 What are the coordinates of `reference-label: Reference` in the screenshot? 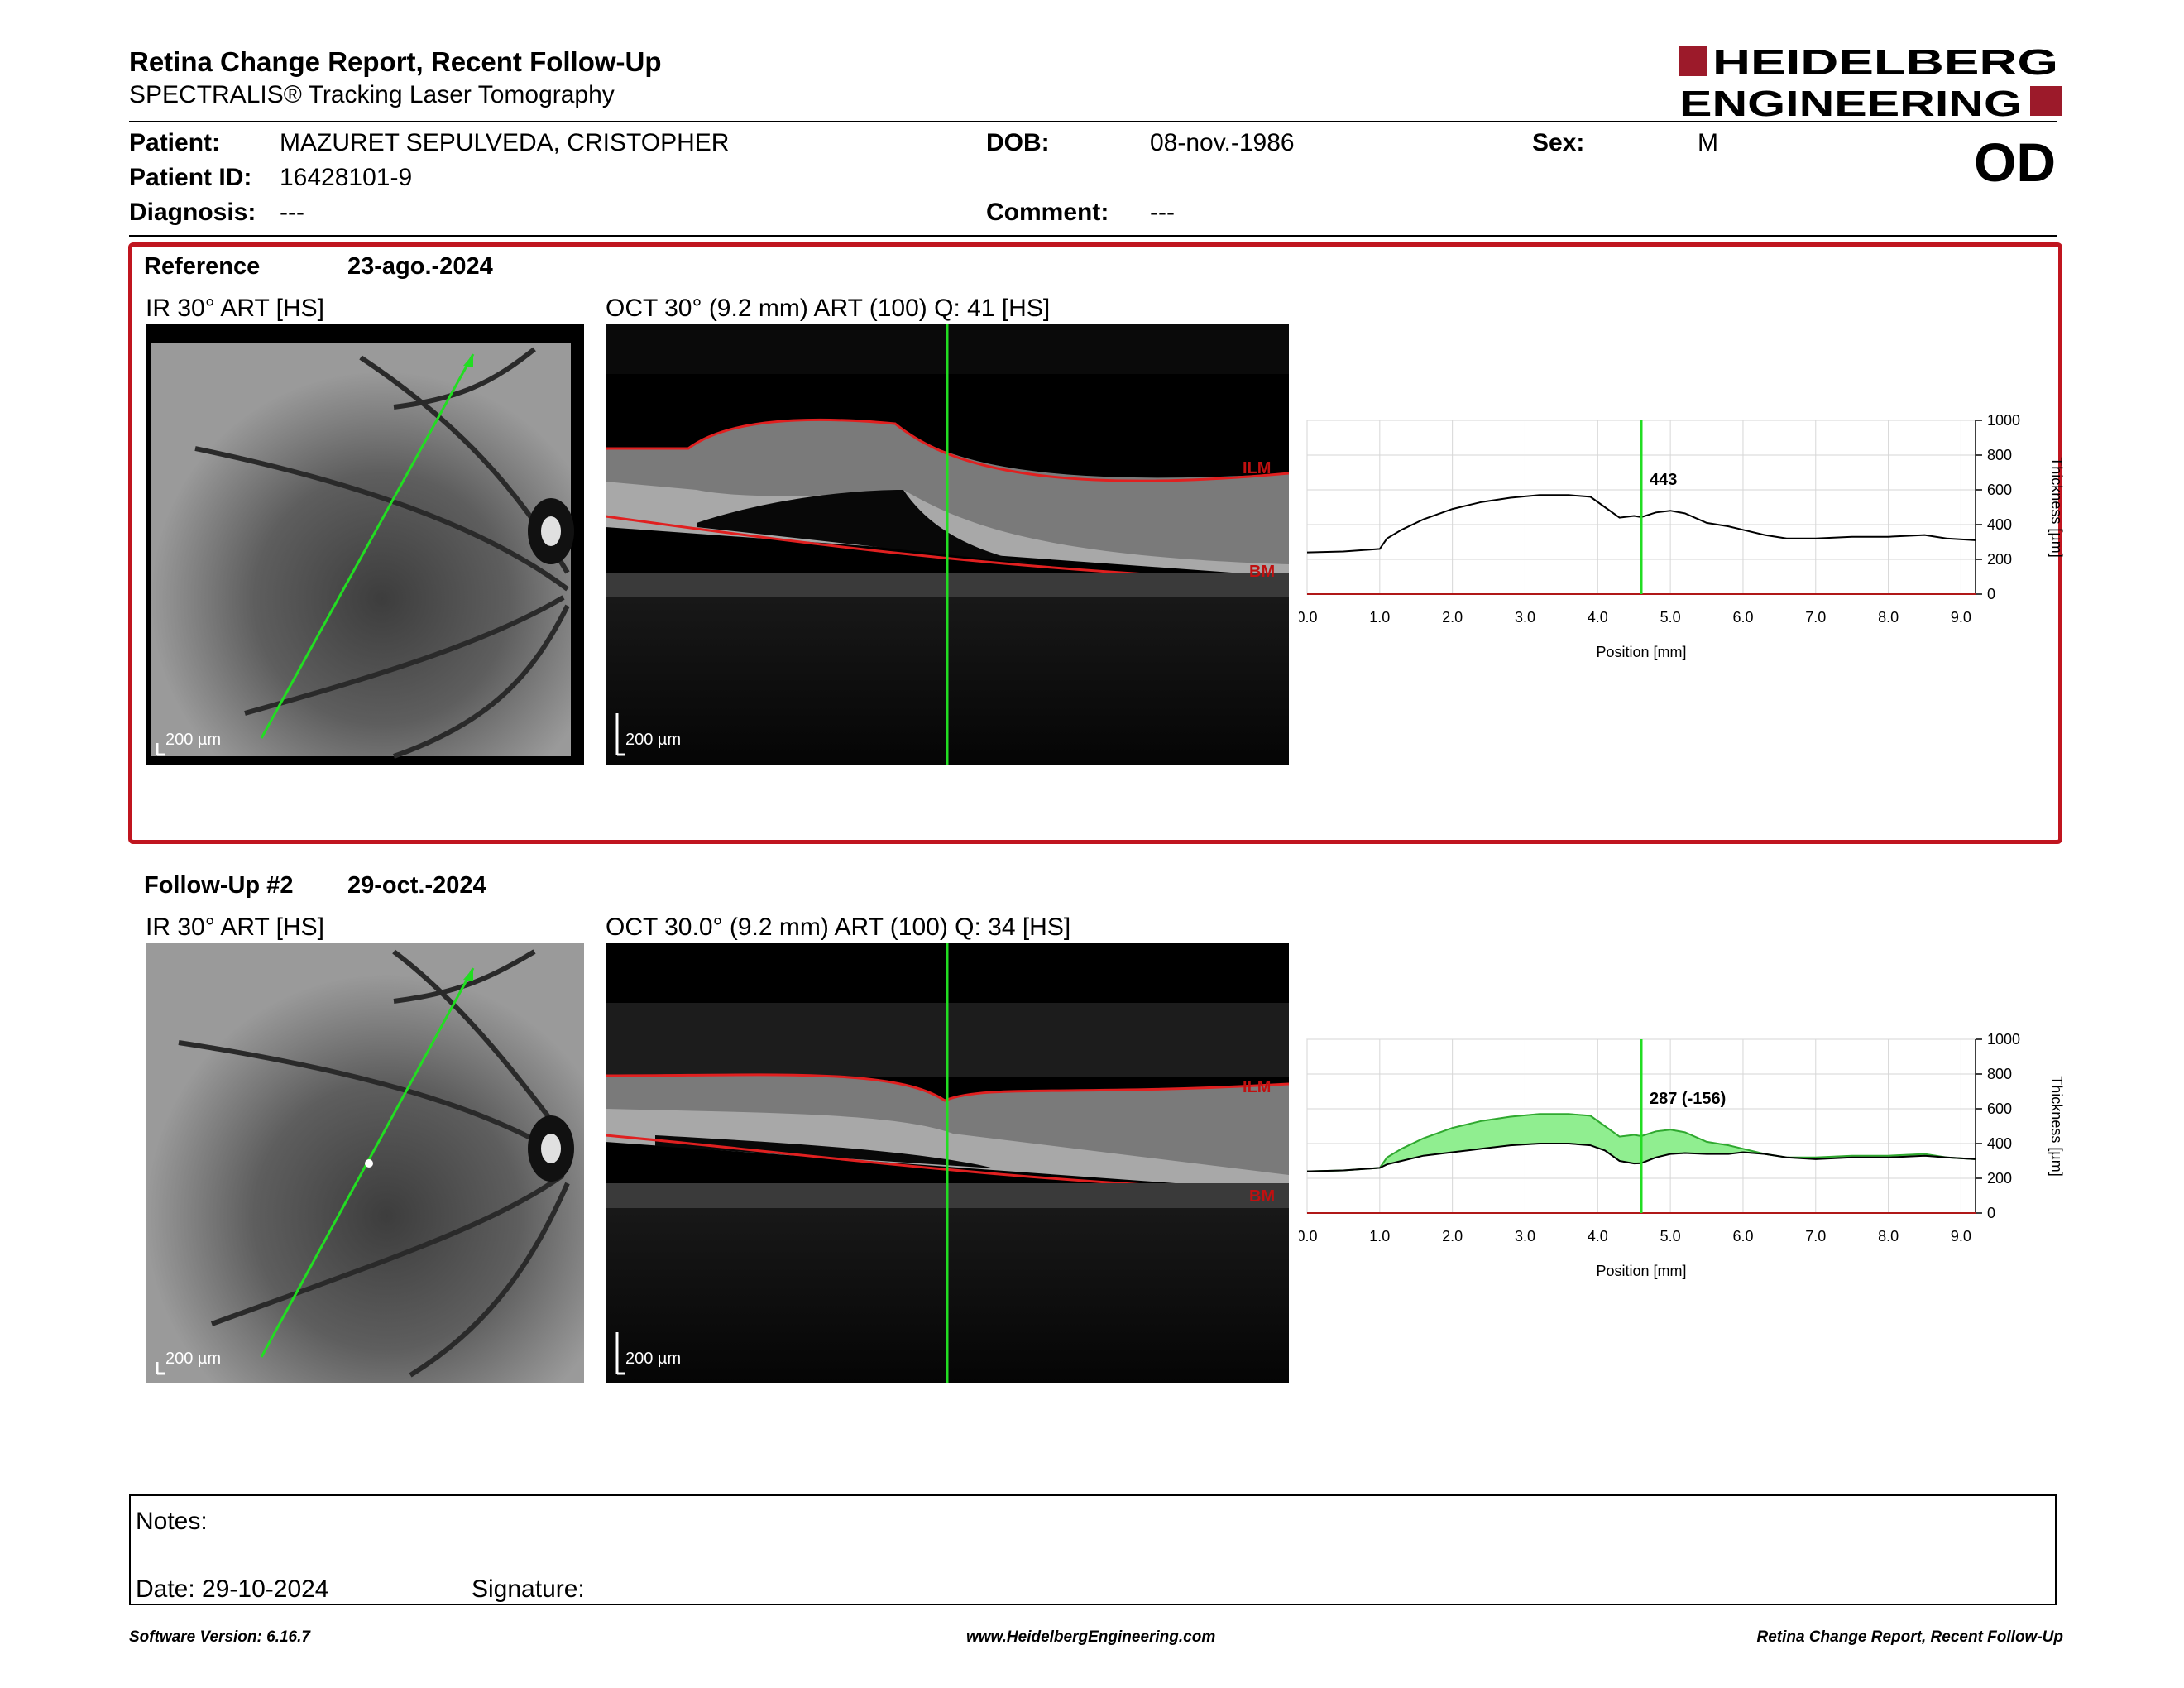 It's located at (202, 266).